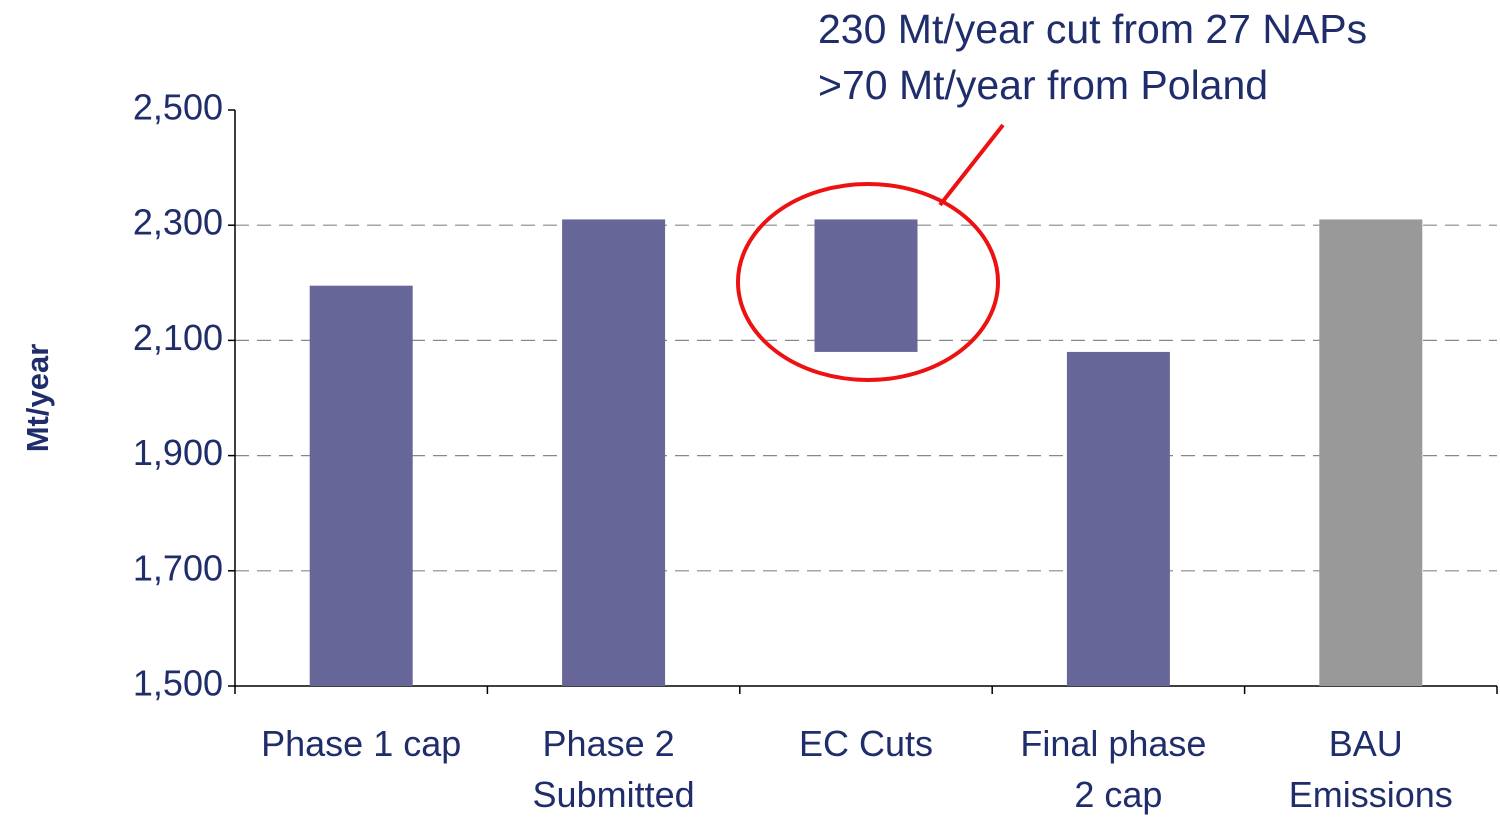 This screenshot has width=1500, height=820. Describe the element at coordinates (178, 337) in the screenshot. I see `y-tick-label: 2,100` at that location.